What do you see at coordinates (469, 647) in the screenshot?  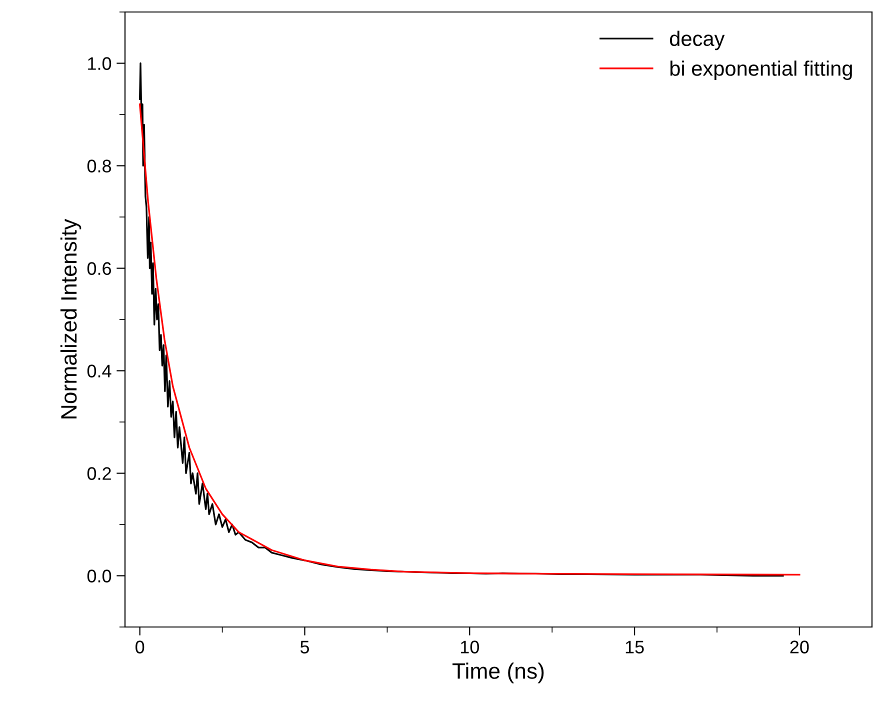 I see `x-tick-label: 10` at bounding box center [469, 647].